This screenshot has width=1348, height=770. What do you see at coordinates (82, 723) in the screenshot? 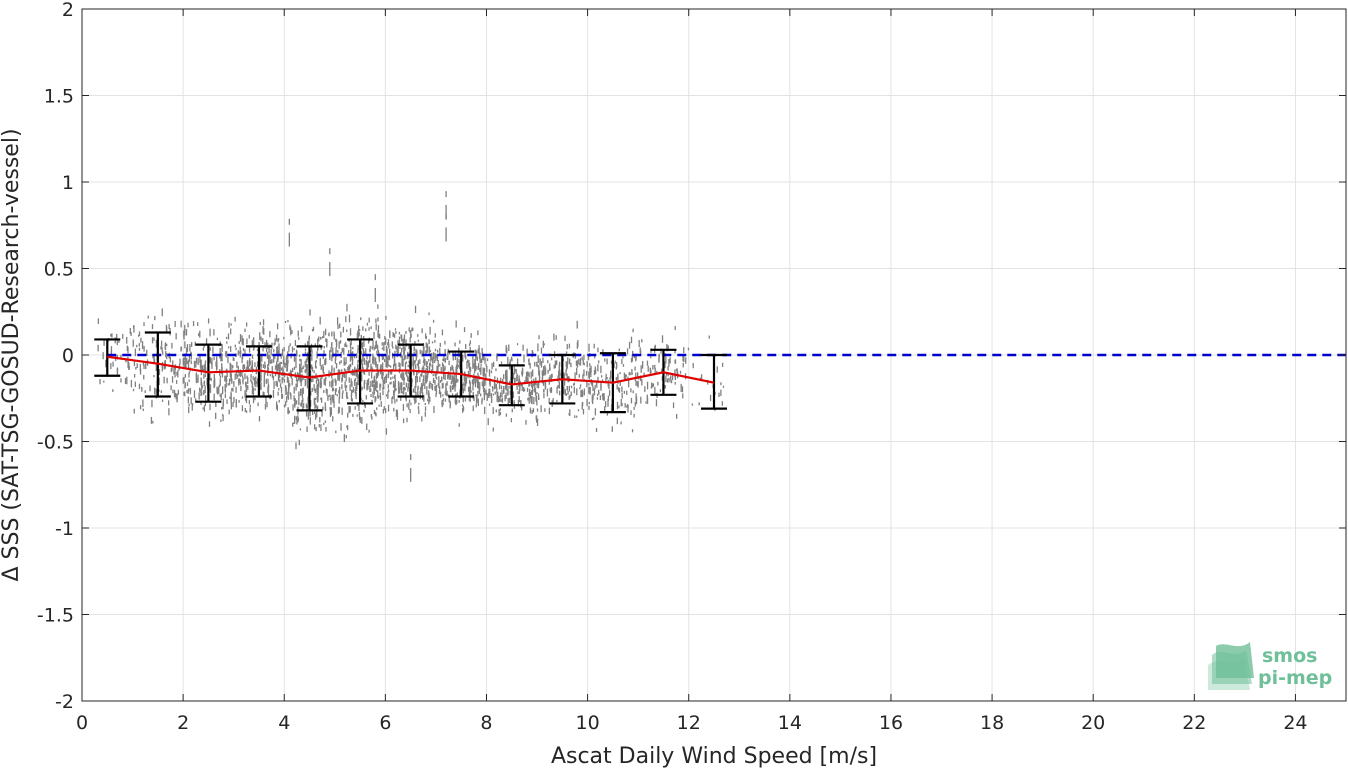
I see `x-tick-label: 0` at bounding box center [82, 723].